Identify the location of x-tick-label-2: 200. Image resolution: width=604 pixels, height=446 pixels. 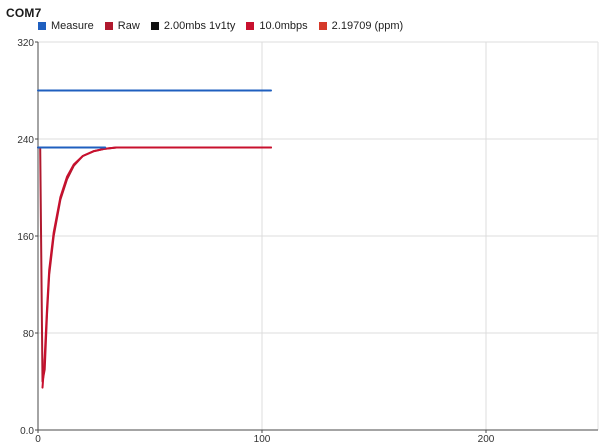
(486, 439).